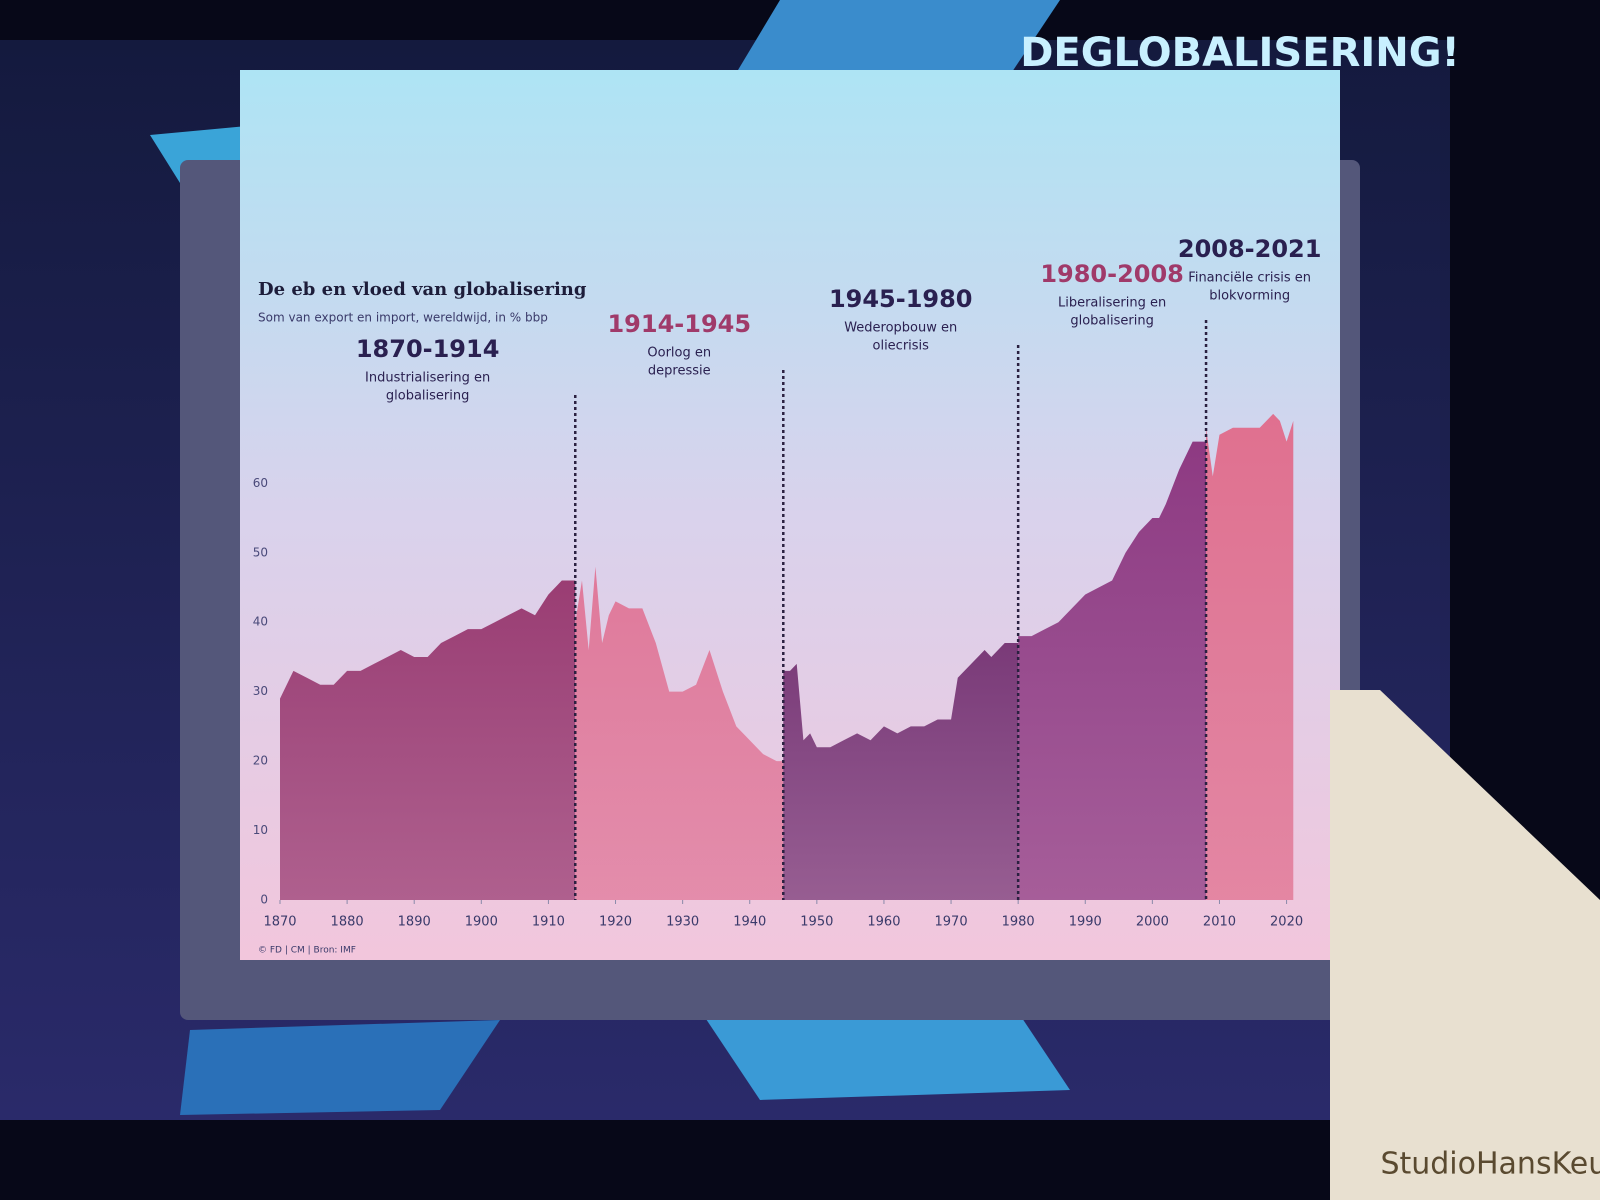 This screenshot has width=1600, height=1200. What do you see at coordinates (548, 922) in the screenshot?
I see `x-tick-label: 1910` at bounding box center [548, 922].